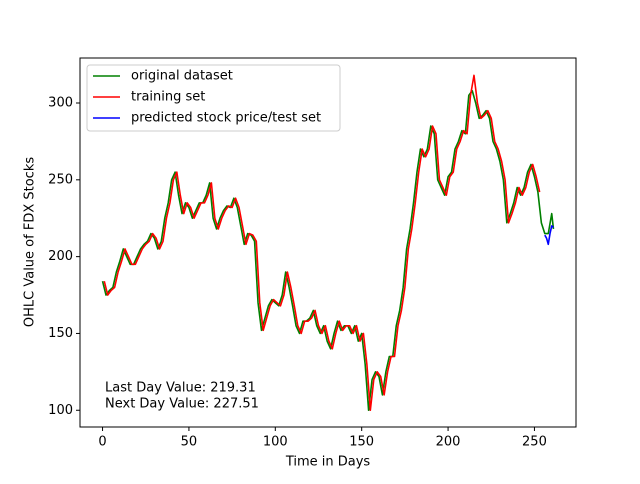  I want to click on legend-label: training set, so click(168, 97).